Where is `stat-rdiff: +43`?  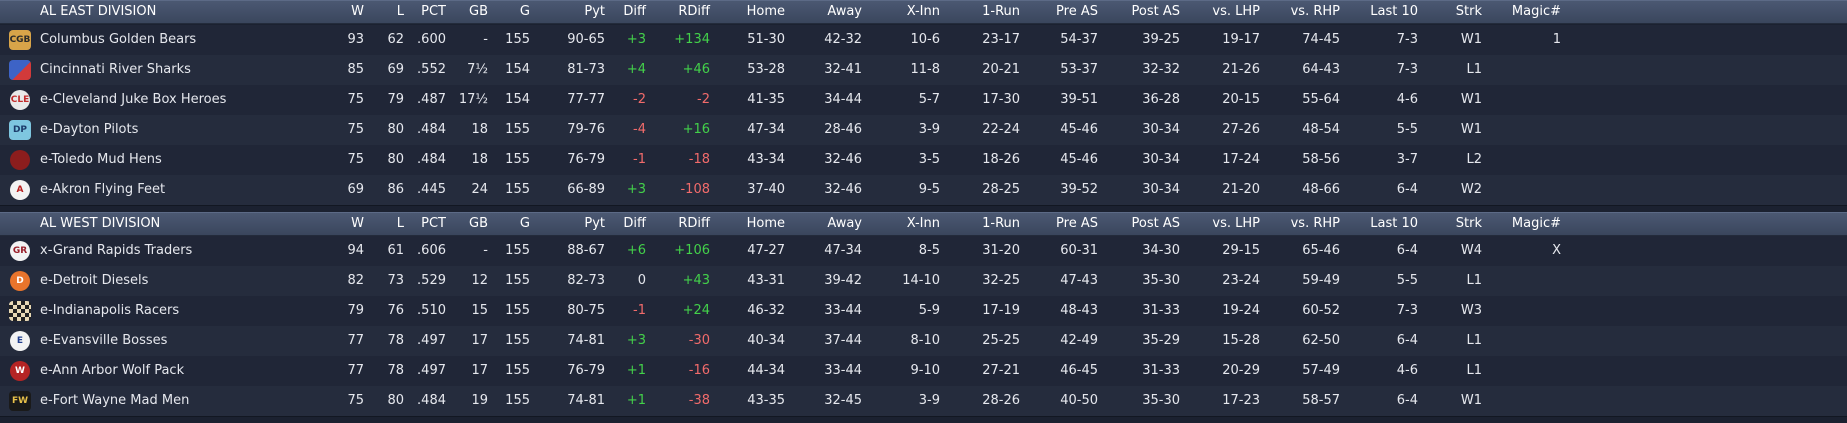 stat-rdiff: +43 is located at coordinates (696, 280).